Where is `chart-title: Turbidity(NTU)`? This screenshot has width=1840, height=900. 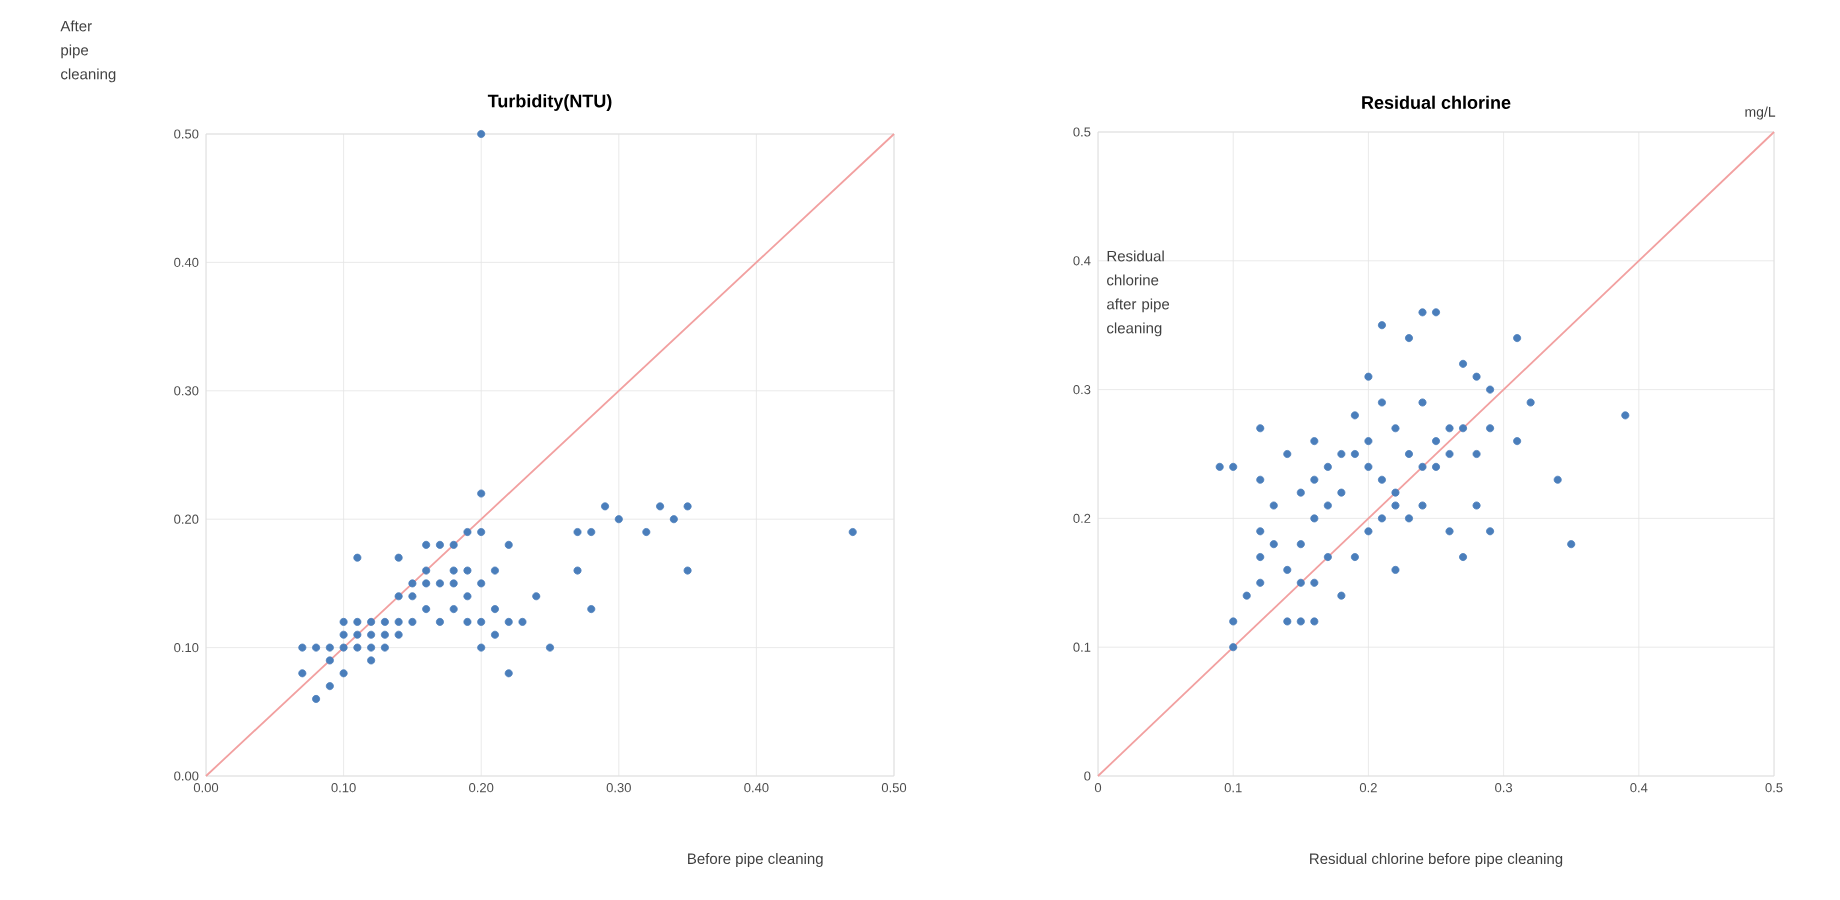
chart-title: Turbidity(NTU) is located at coordinates (549, 102).